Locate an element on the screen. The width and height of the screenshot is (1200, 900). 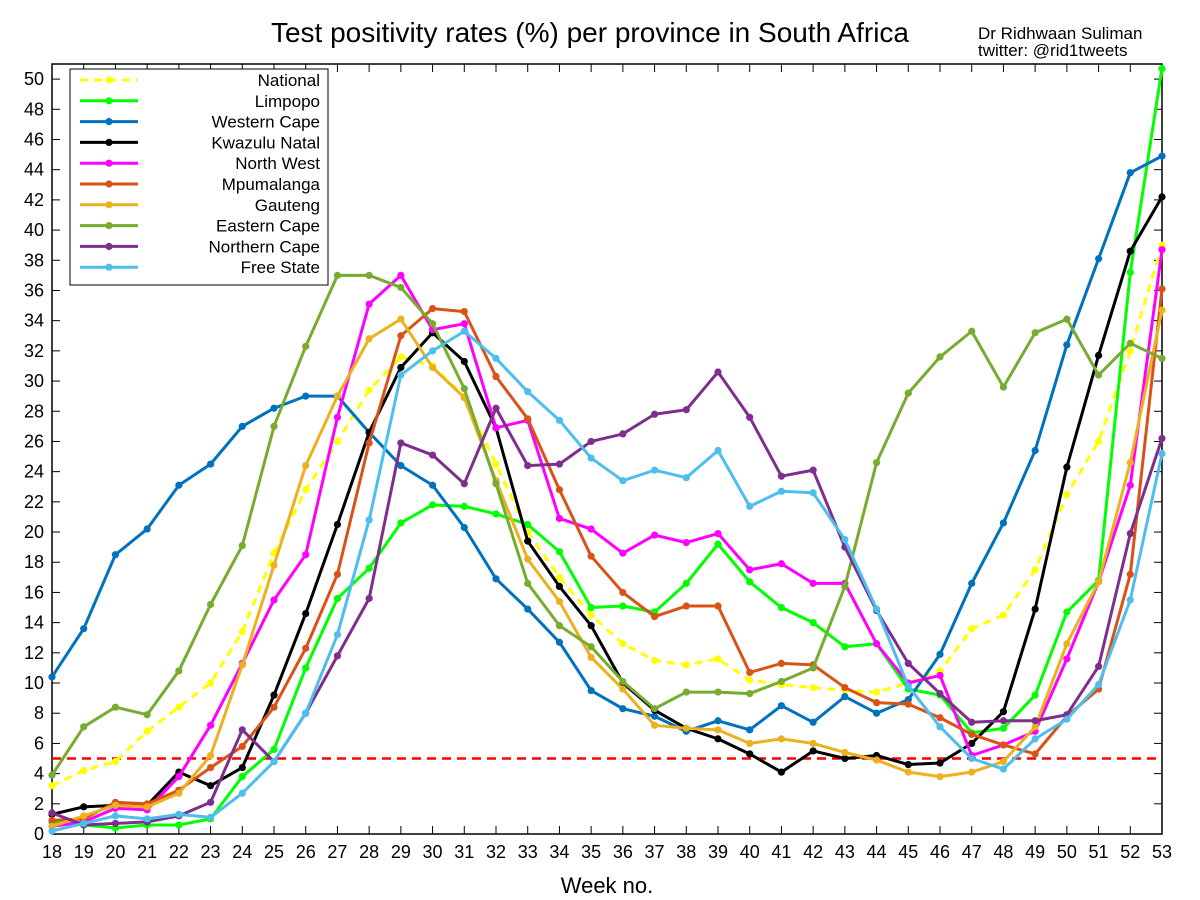
x-tick-label: 32 is located at coordinates (496, 852).